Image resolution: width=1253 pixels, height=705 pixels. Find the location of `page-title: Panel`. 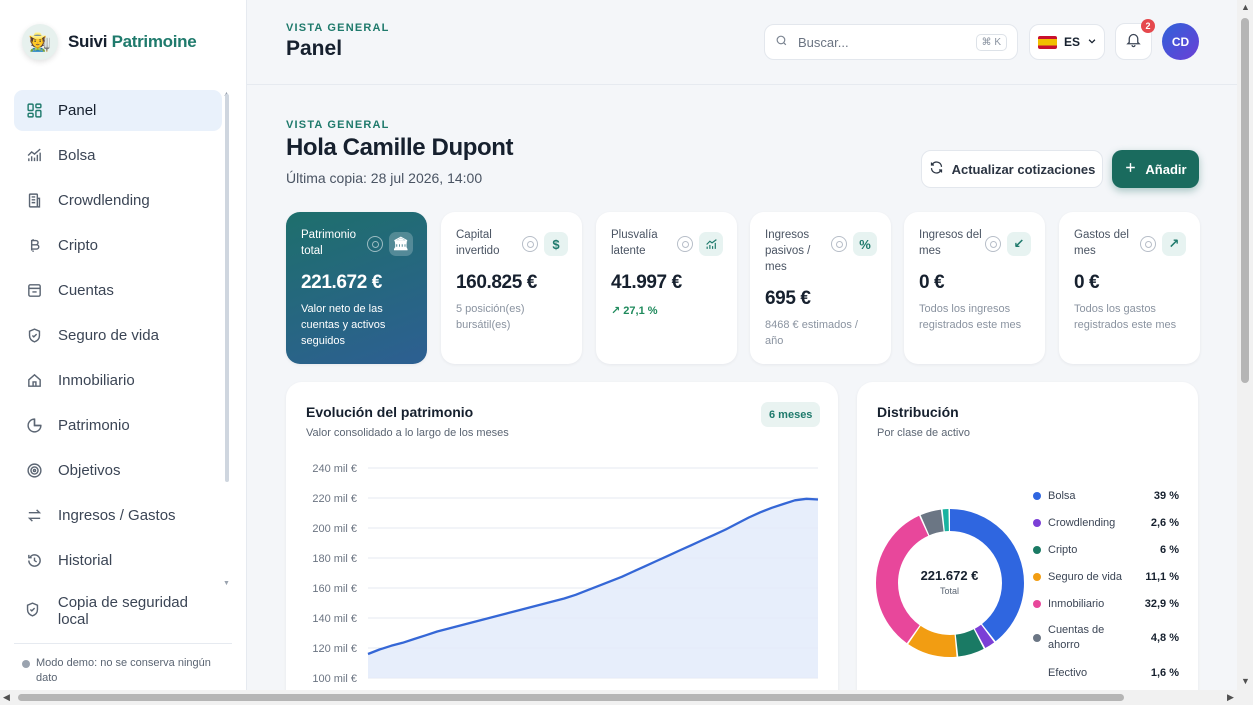

page-title: Panel is located at coordinates (314, 48).